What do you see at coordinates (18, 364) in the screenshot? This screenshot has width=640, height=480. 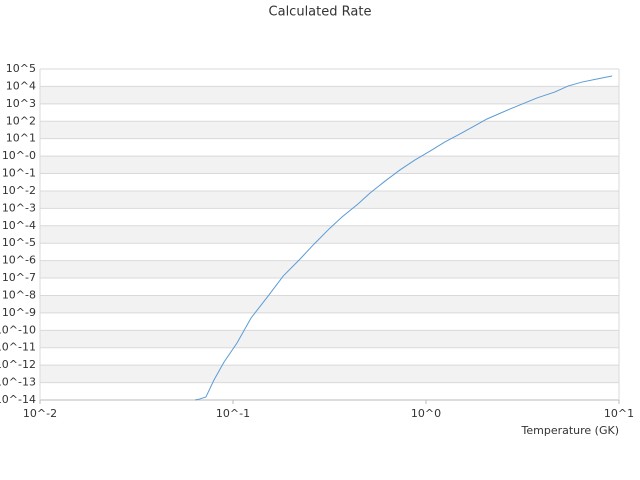 I see `y-tick-label: 10^-12` at bounding box center [18, 364].